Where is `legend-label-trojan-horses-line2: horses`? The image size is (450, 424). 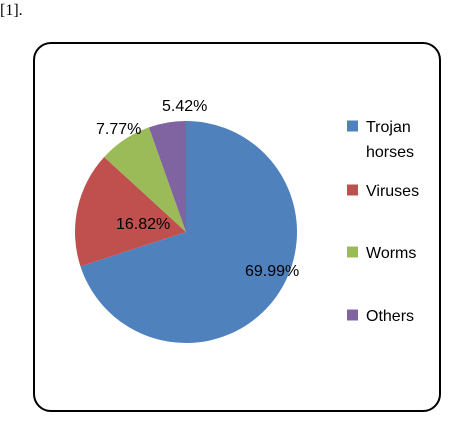 legend-label-trojan-horses-line2: horses is located at coordinates (390, 152).